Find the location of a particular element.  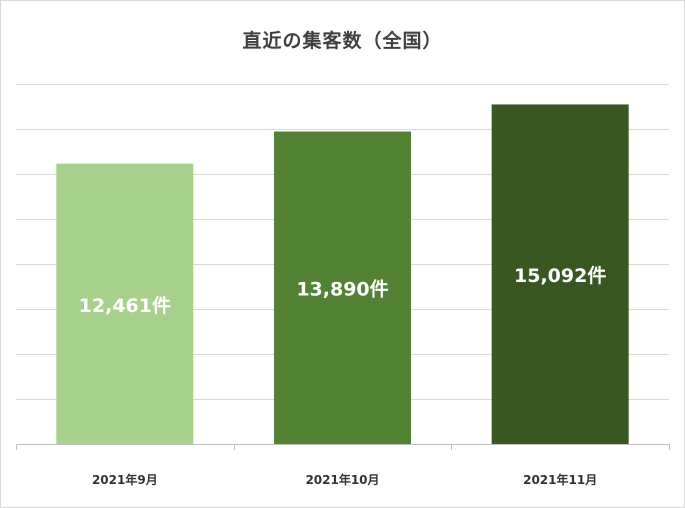

data-label-2: 13,890件 is located at coordinates (342, 289).